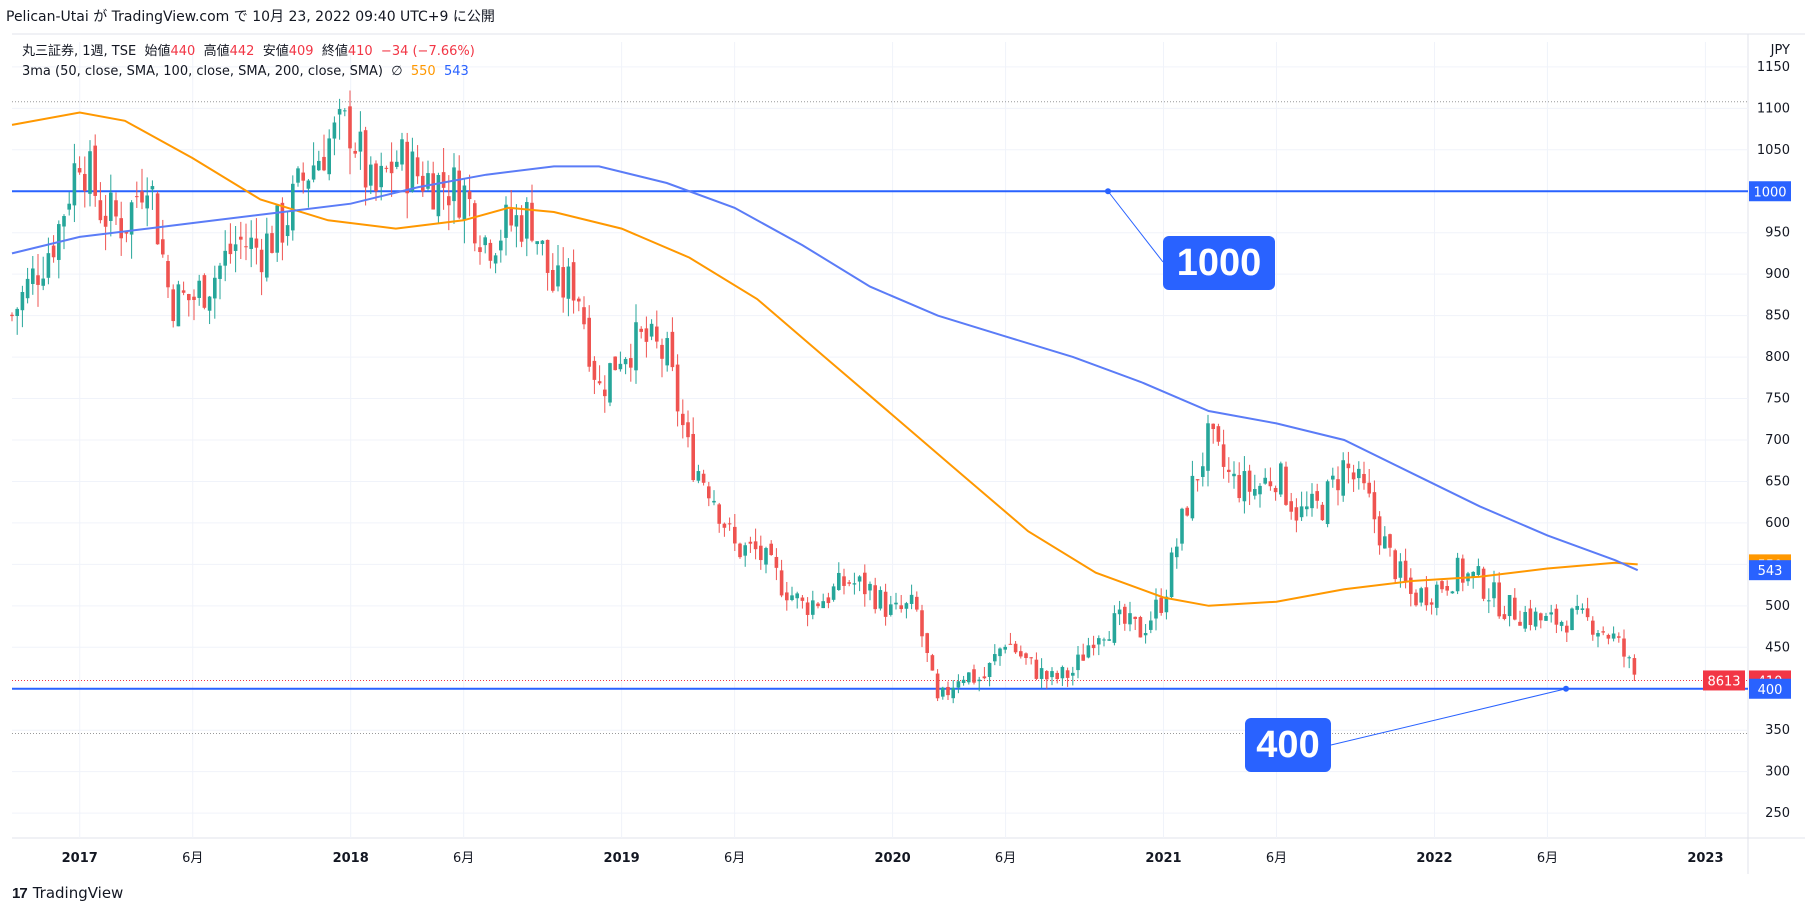 The width and height of the screenshot is (1817, 914). What do you see at coordinates (78, 893) in the screenshot?
I see `tradingview-brand: TradingView` at bounding box center [78, 893].